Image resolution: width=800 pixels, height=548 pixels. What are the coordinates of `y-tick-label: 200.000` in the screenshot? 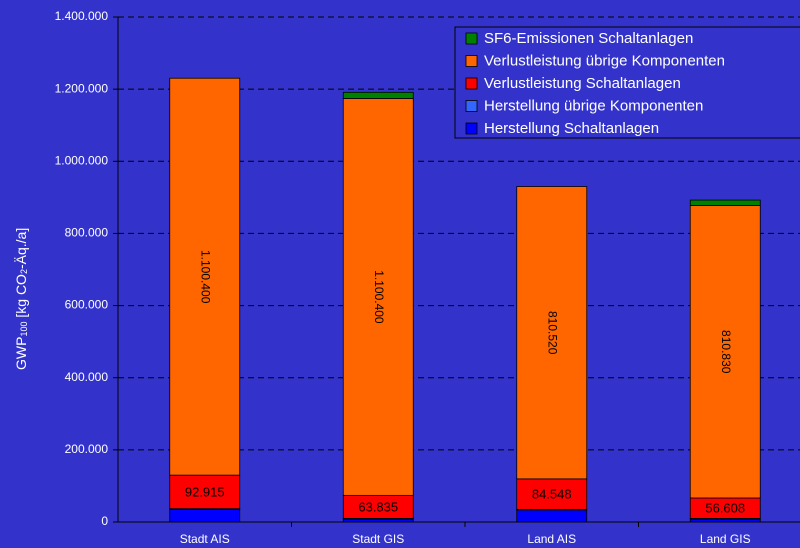 It's located at (87, 449).